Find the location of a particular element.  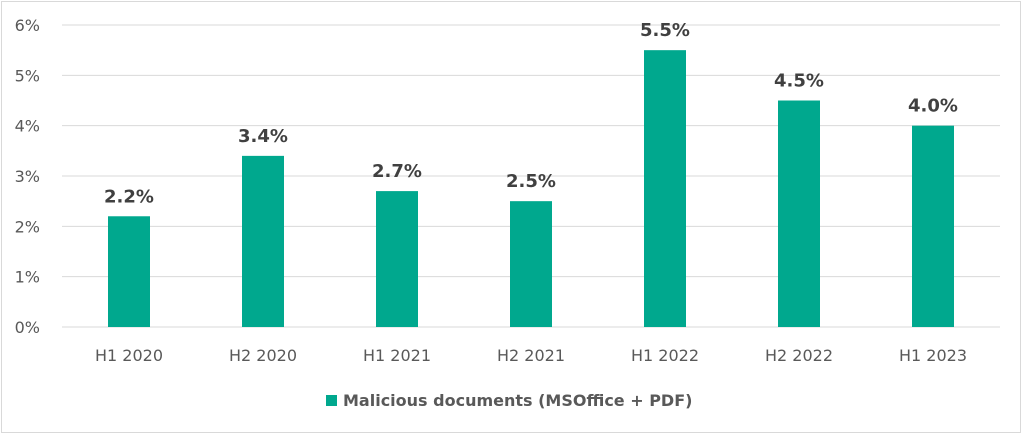

y-tick-label: 1% is located at coordinates (27, 277).